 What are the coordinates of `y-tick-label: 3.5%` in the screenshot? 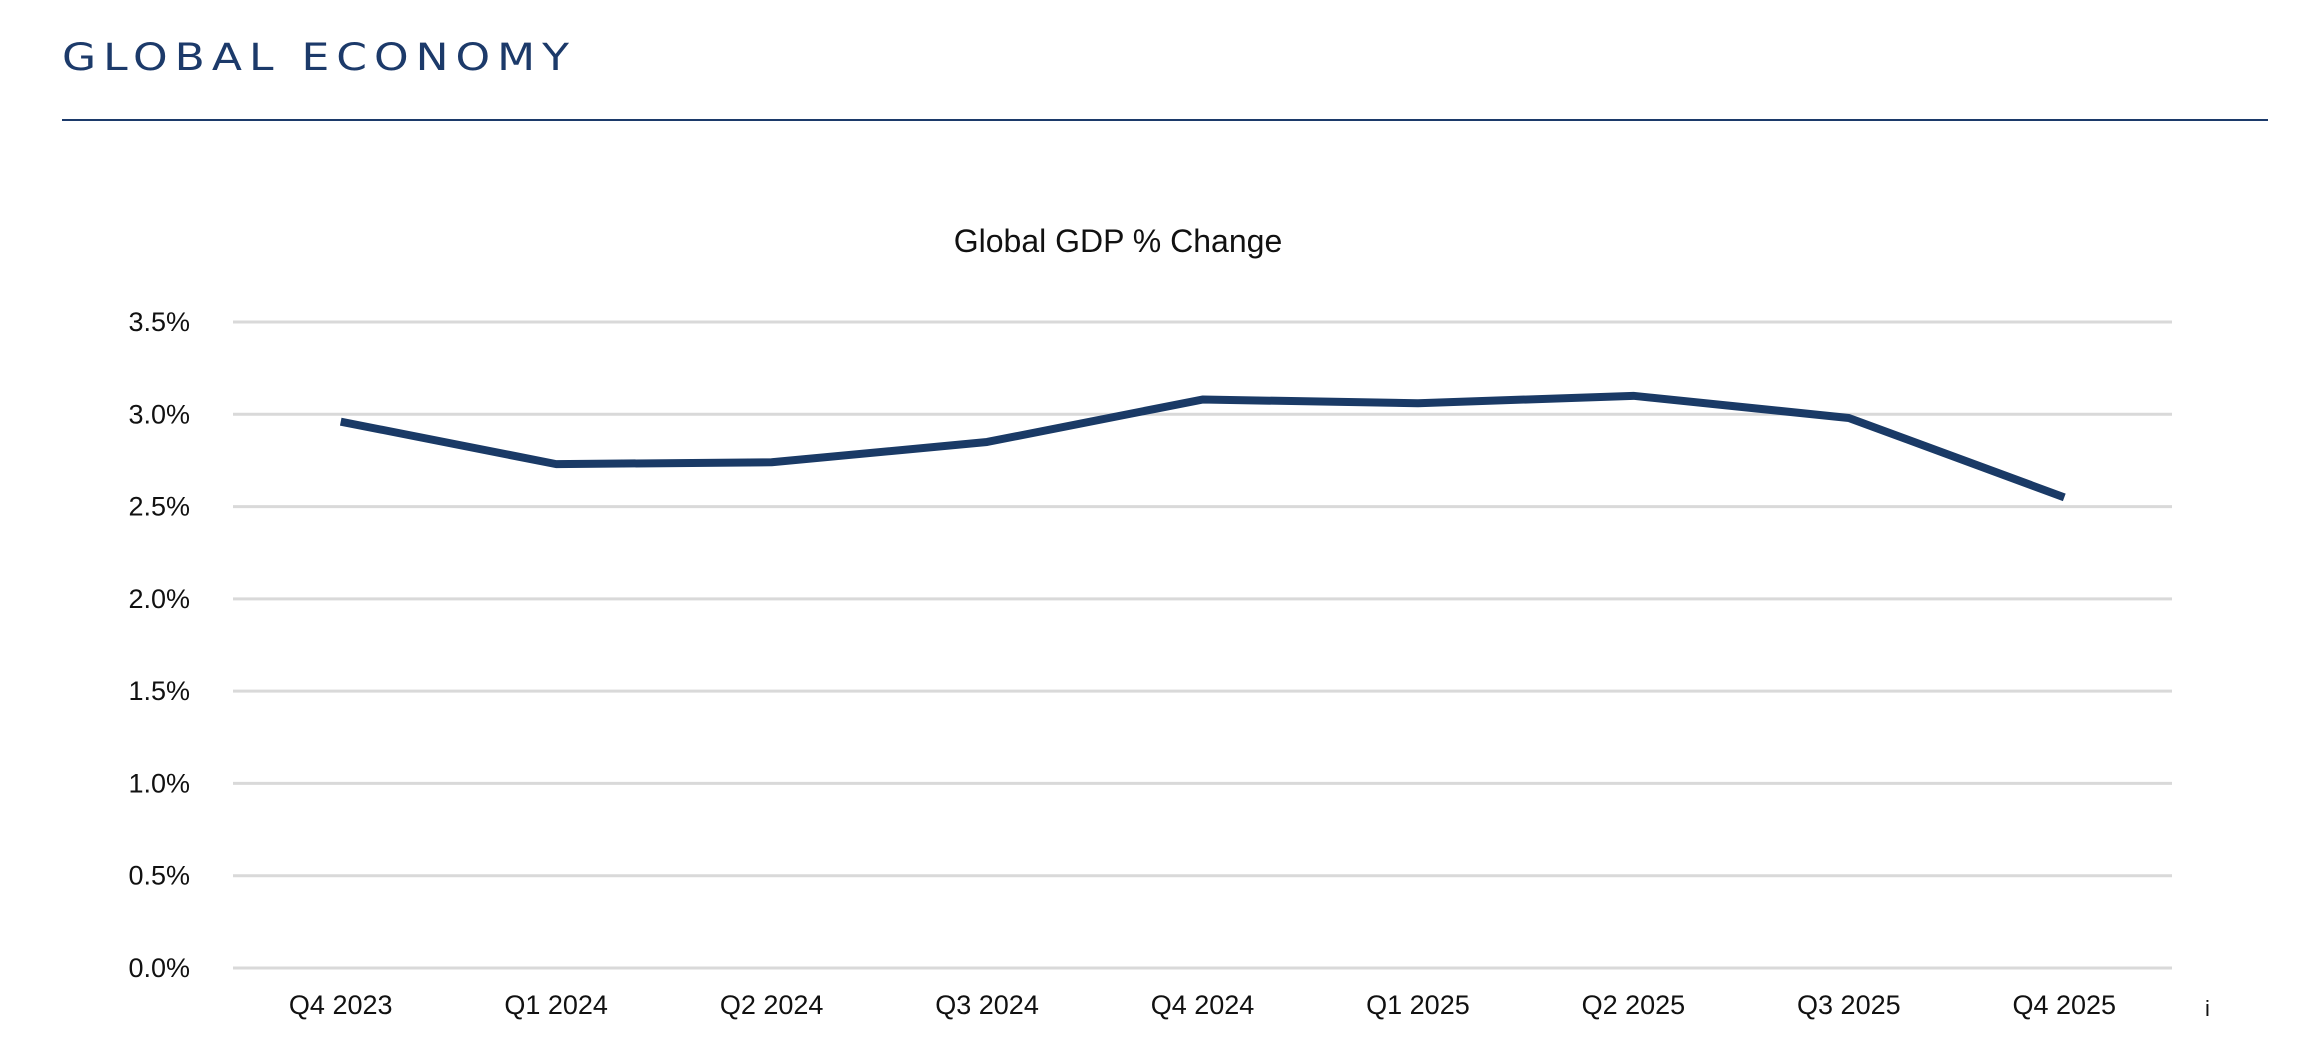 It's located at (159, 322).